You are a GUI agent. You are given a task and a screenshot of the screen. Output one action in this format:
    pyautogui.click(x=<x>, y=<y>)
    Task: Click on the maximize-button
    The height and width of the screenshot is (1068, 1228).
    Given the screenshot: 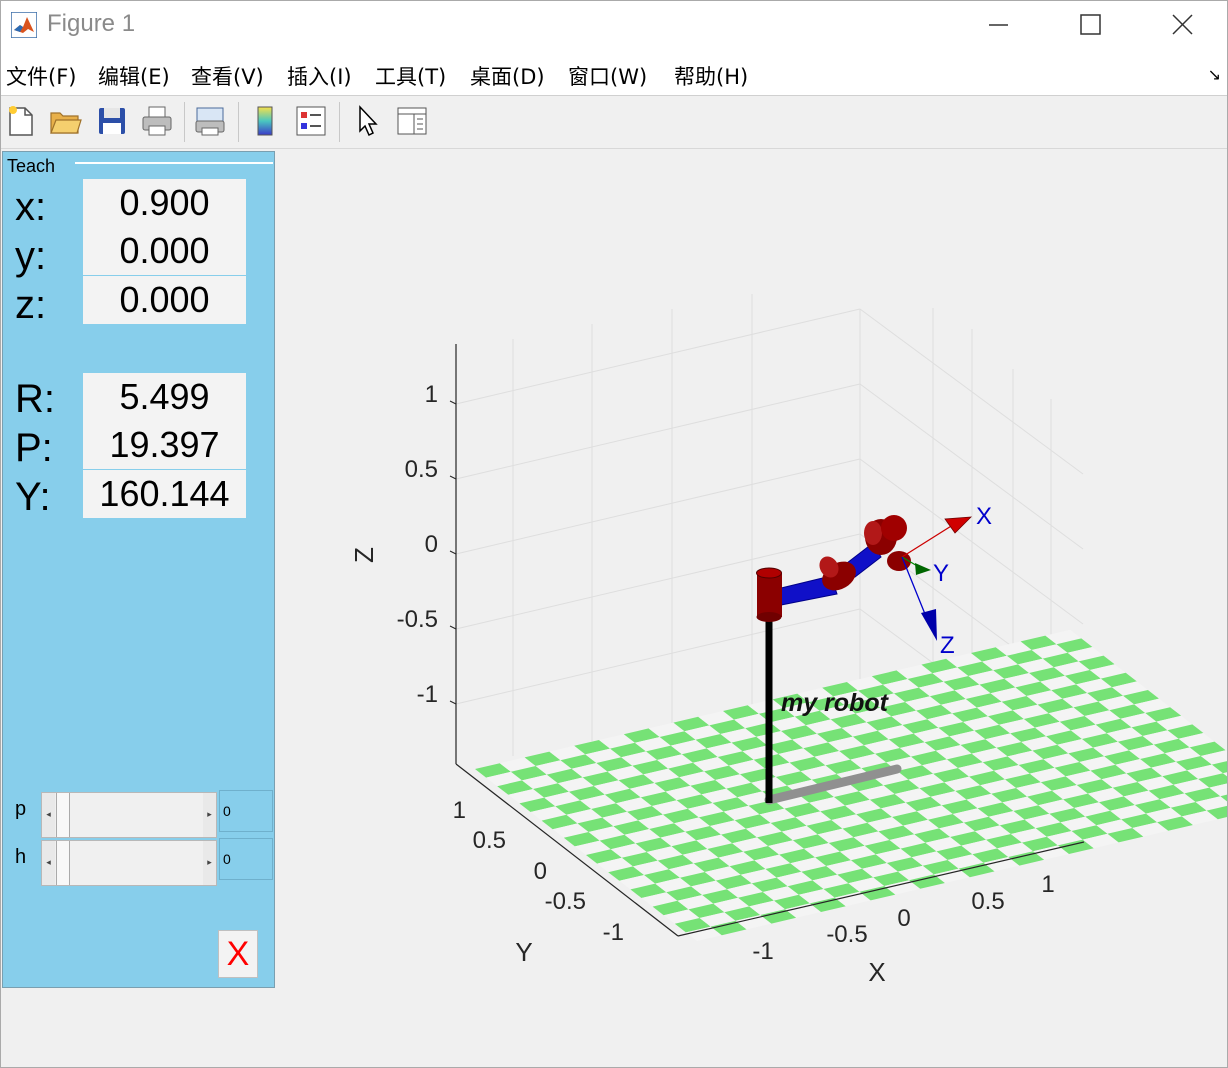 What is the action you would take?
    pyautogui.click(x=1090, y=25)
    